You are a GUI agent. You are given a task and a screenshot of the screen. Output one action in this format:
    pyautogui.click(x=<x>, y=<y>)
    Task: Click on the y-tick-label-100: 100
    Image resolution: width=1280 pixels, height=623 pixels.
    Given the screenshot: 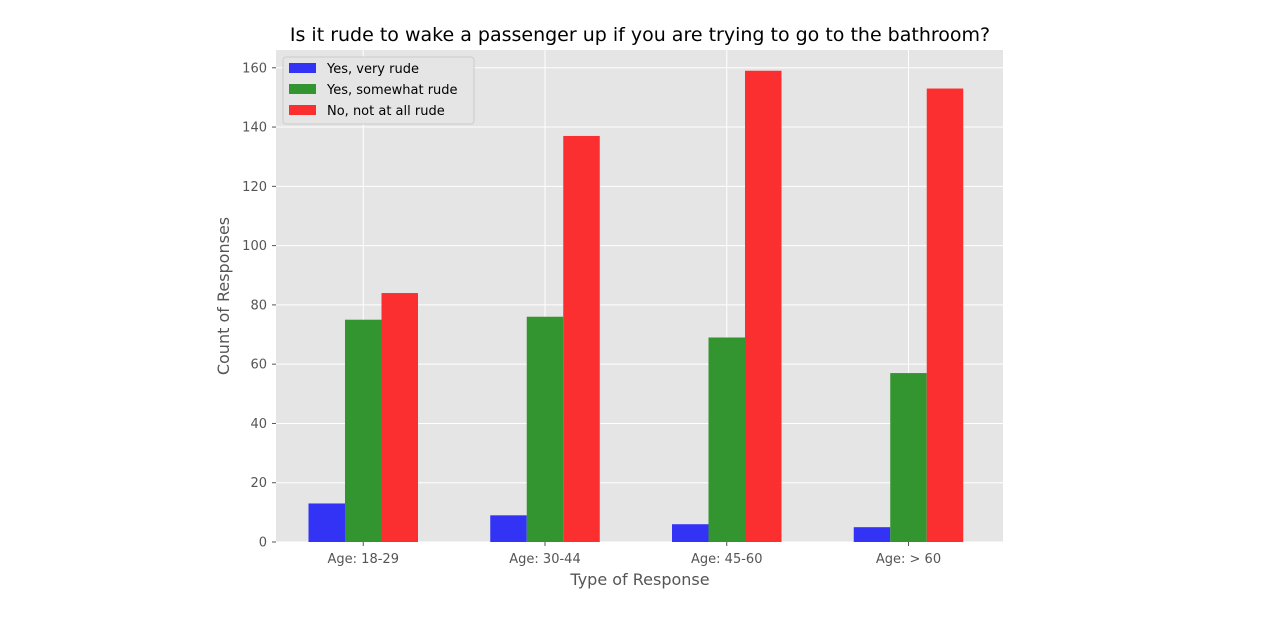 What is the action you would take?
    pyautogui.click(x=254, y=246)
    